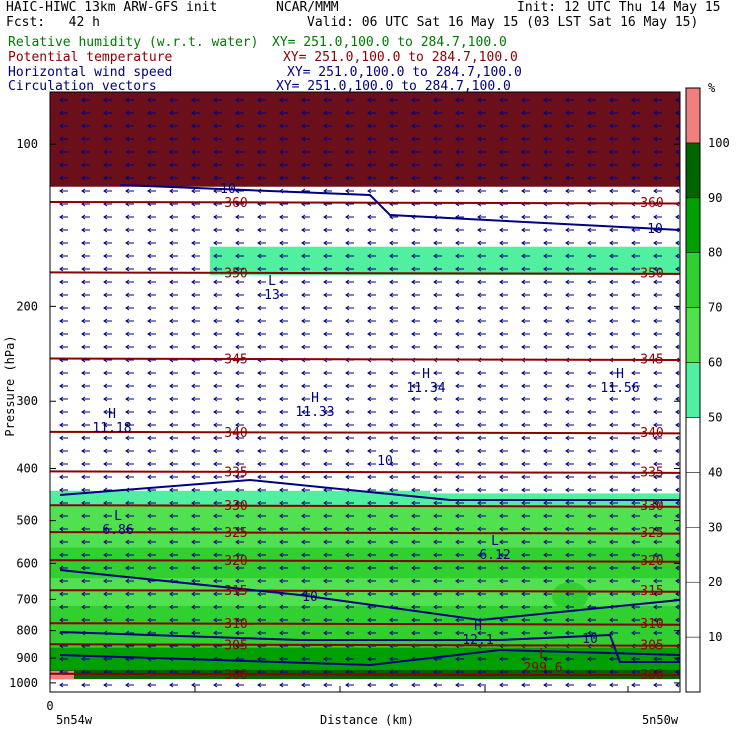  What do you see at coordinates (235, 645) in the screenshot?
I see `theta-contour-label: 305` at bounding box center [235, 645].